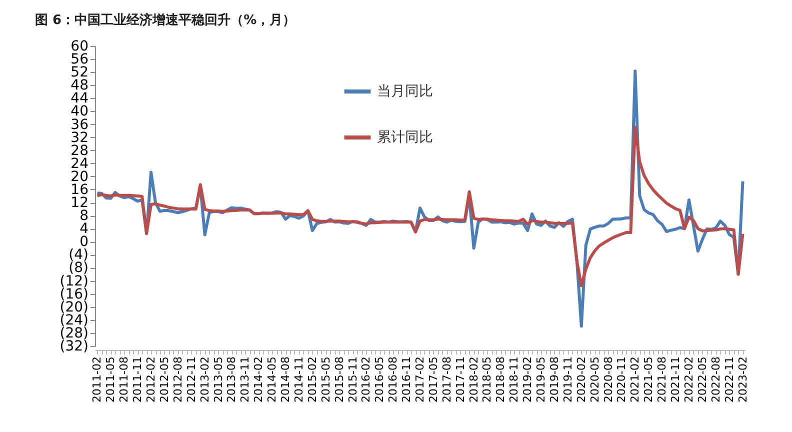 This screenshot has width=792, height=432. Describe the element at coordinates (97, 379) in the screenshot. I see `x-tick-label: 2011-02` at that location.